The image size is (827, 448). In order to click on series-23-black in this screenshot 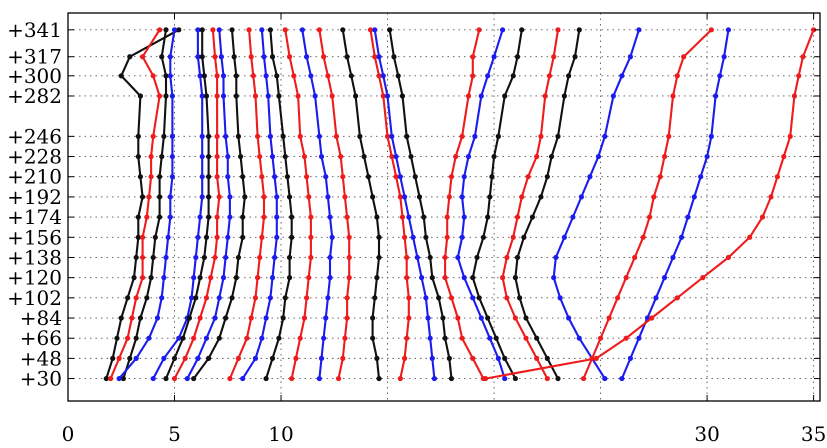, I will do `click(547, 204)`.